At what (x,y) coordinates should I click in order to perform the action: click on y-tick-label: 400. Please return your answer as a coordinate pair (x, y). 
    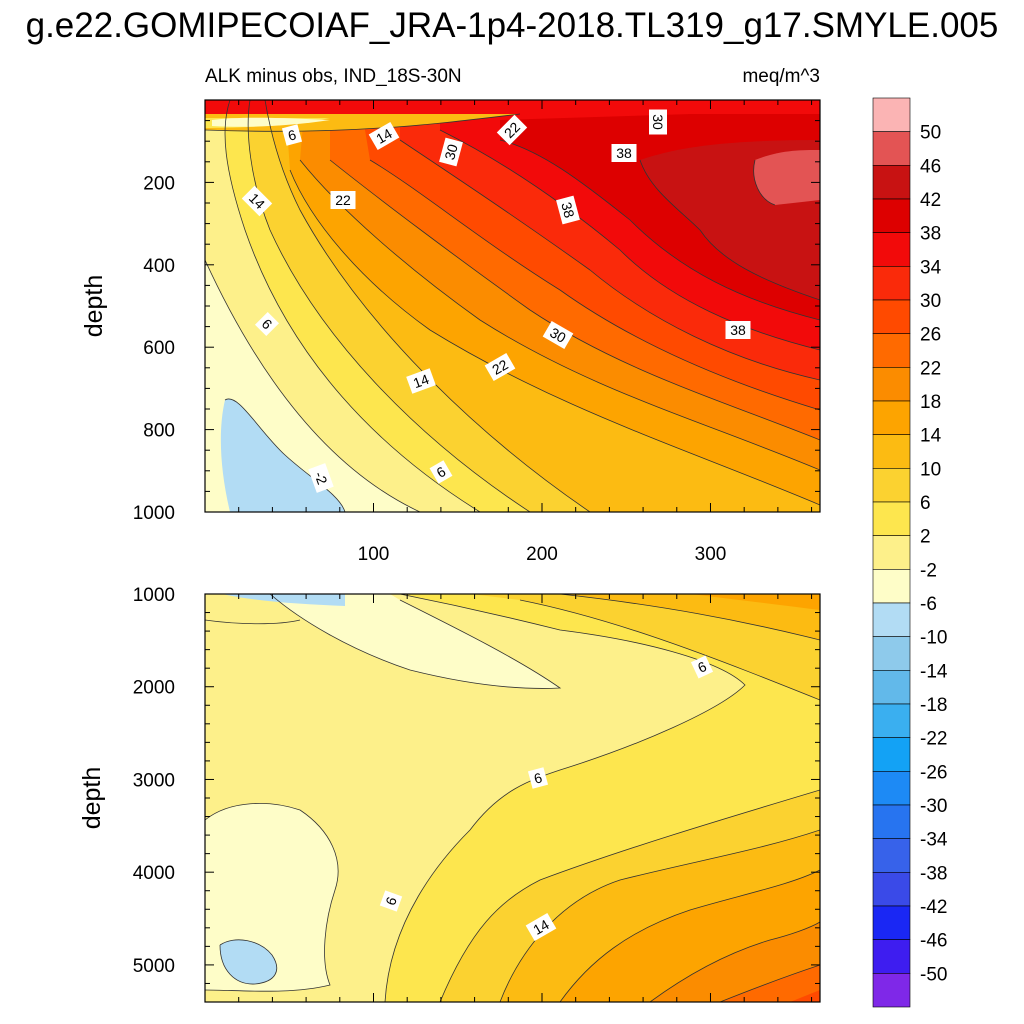
    Looking at the image, I should click on (159, 266).